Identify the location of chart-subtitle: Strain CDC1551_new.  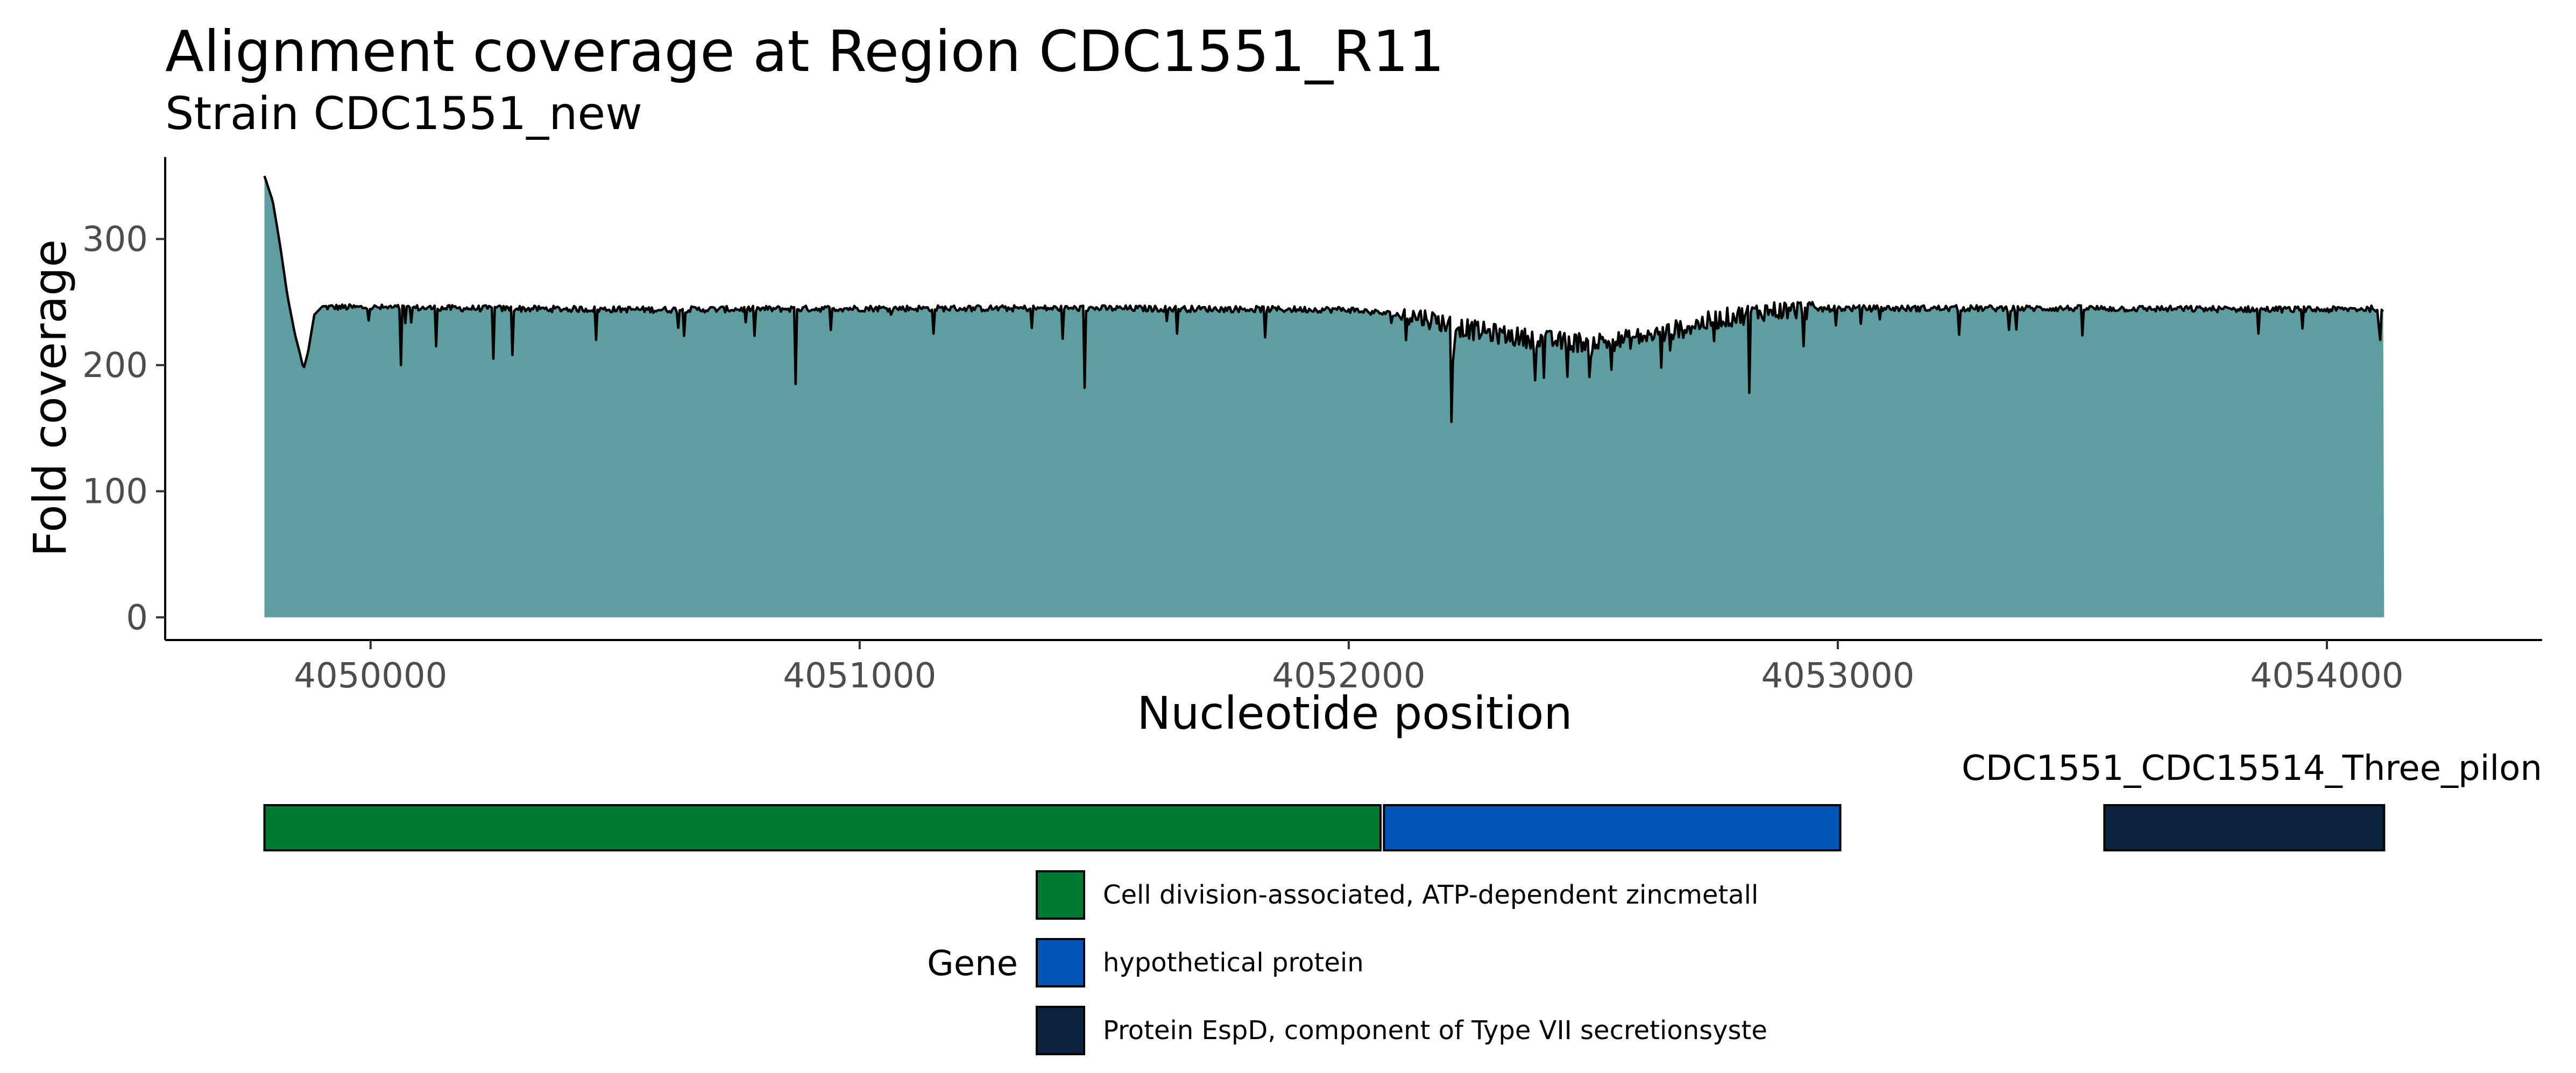
(403, 113).